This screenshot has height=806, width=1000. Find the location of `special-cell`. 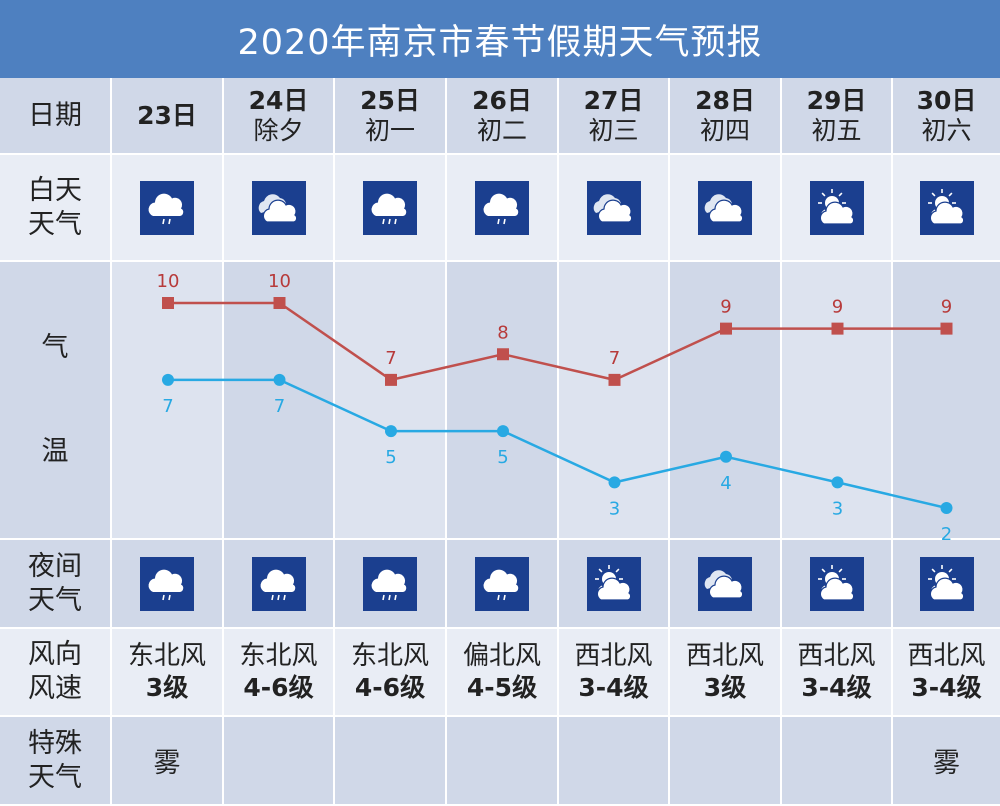

special-cell is located at coordinates (726, 761).